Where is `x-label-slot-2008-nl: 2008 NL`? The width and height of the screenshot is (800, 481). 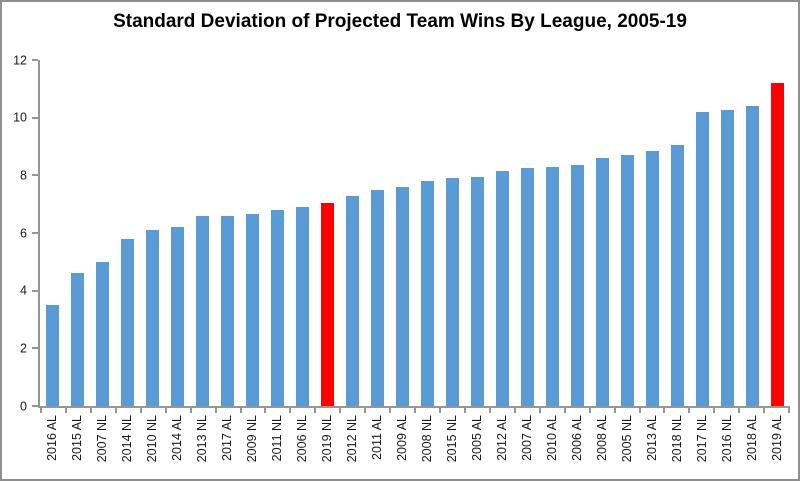 x-label-slot-2008-nl: 2008 NL is located at coordinates (427, 446).